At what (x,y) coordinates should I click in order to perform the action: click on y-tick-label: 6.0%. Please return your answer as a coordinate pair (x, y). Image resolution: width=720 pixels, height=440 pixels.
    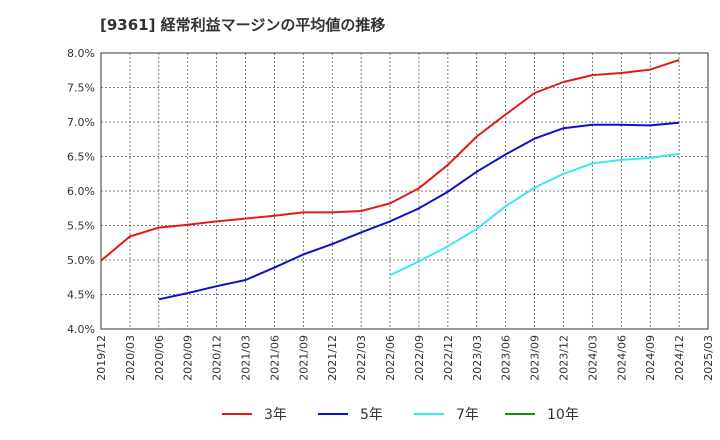
    Looking at the image, I should click on (81, 191).